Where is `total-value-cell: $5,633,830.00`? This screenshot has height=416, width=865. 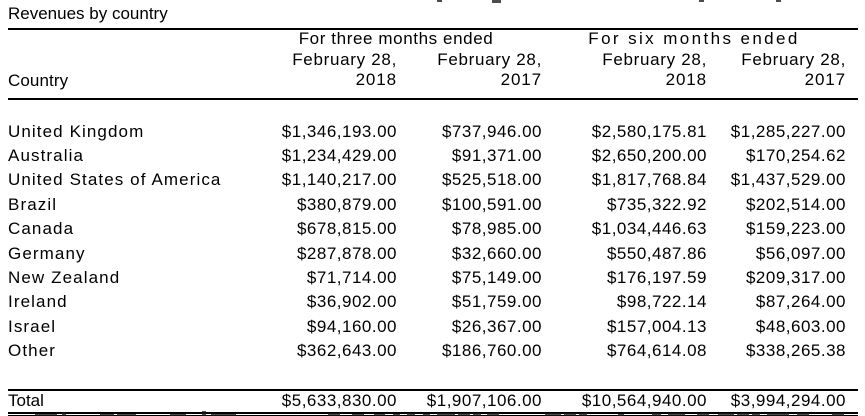 total-value-cell: $5,633,830.00 is located at coordinates (323, 400).